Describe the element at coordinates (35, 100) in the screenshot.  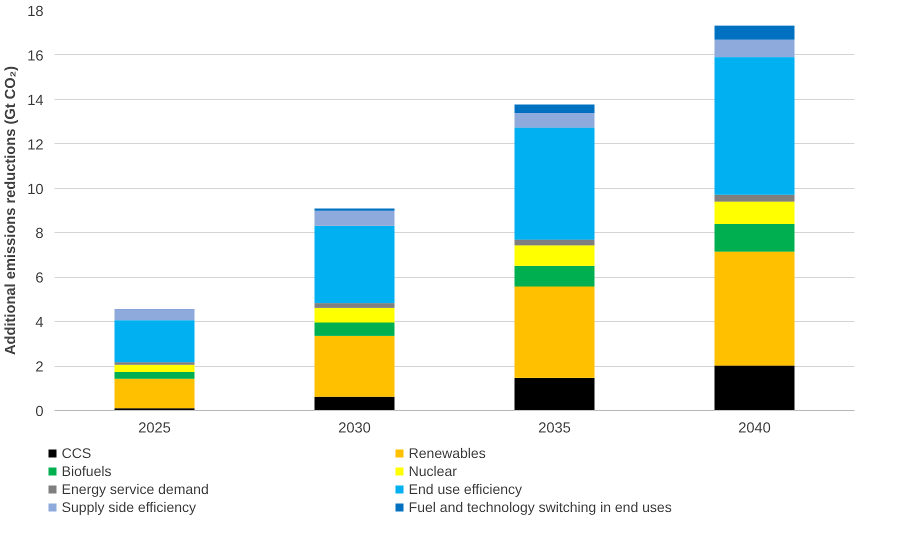
I see `y-tick-label: 14` at that location.